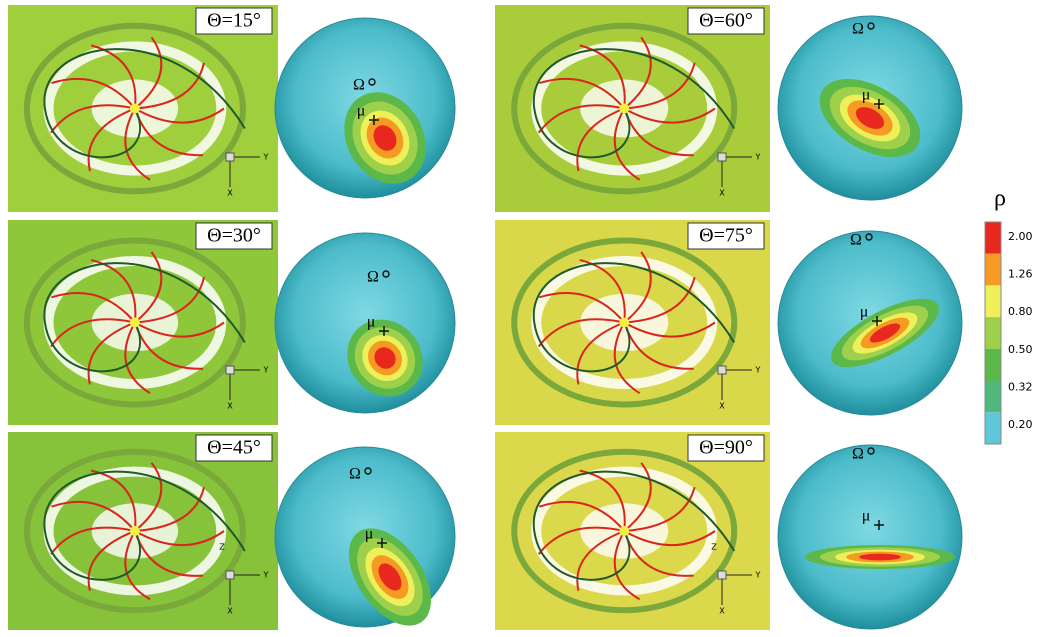 This screenshot has height=637, width=1042. What do you see at coordinates (1020, 349) in the screenshot?
I see `colorbar-label: 0.50` at bounding box center [1020, 349].